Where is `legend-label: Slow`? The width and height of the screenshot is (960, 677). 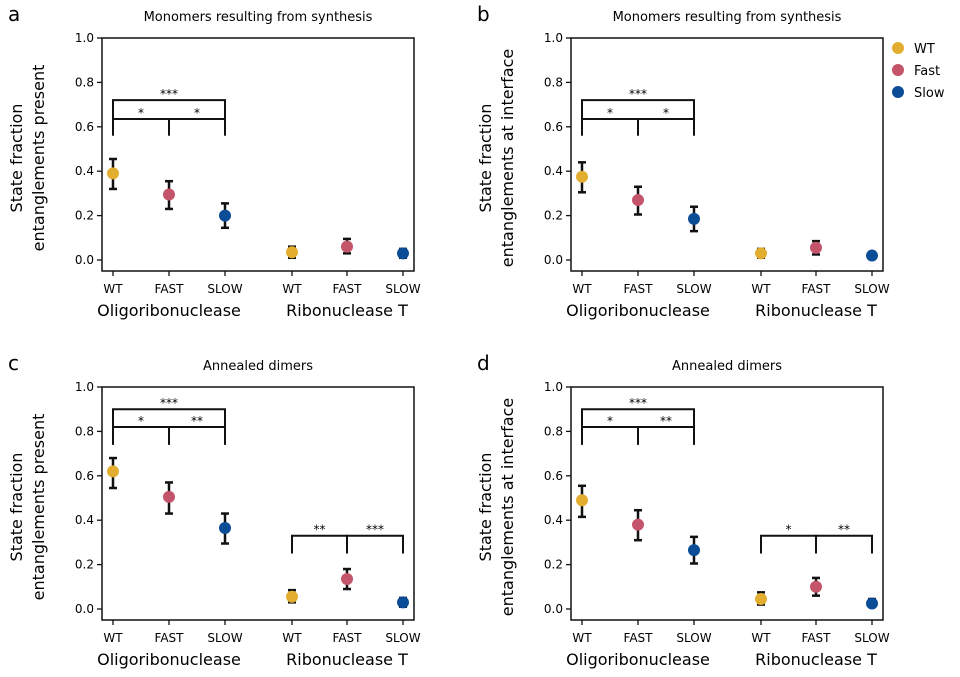 legend-label: Slow is located at coordinates (929, 93).